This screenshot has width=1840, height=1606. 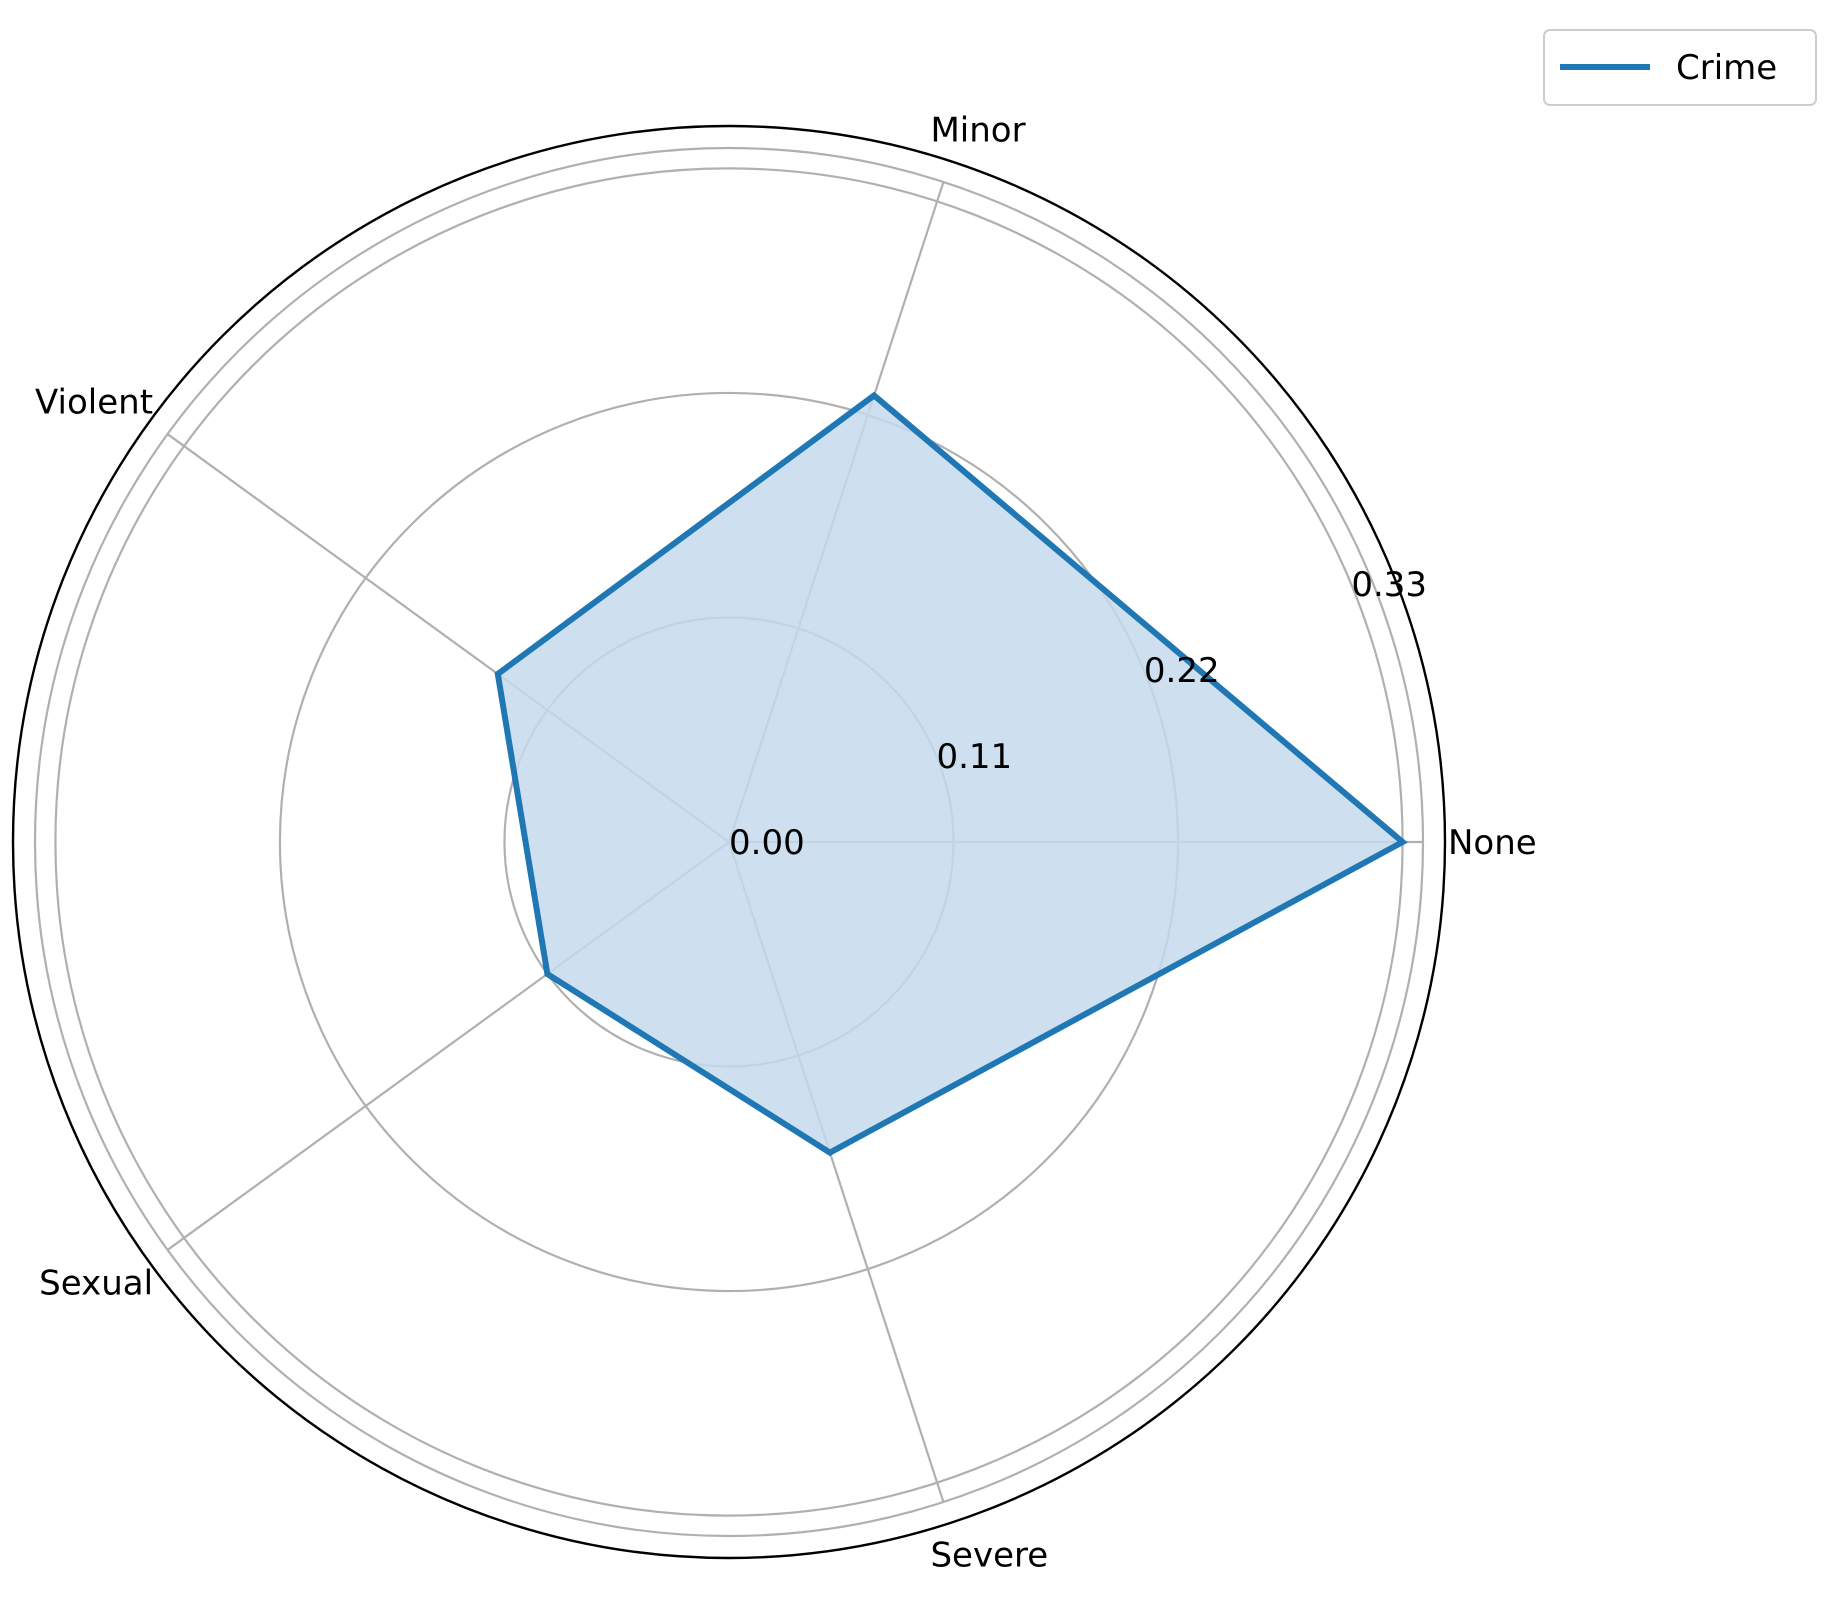 What do you see at coordinates (1726, 68) in the screenshot?
I see `legend-label-crime: Crime` at bounding box center [1726, 68].